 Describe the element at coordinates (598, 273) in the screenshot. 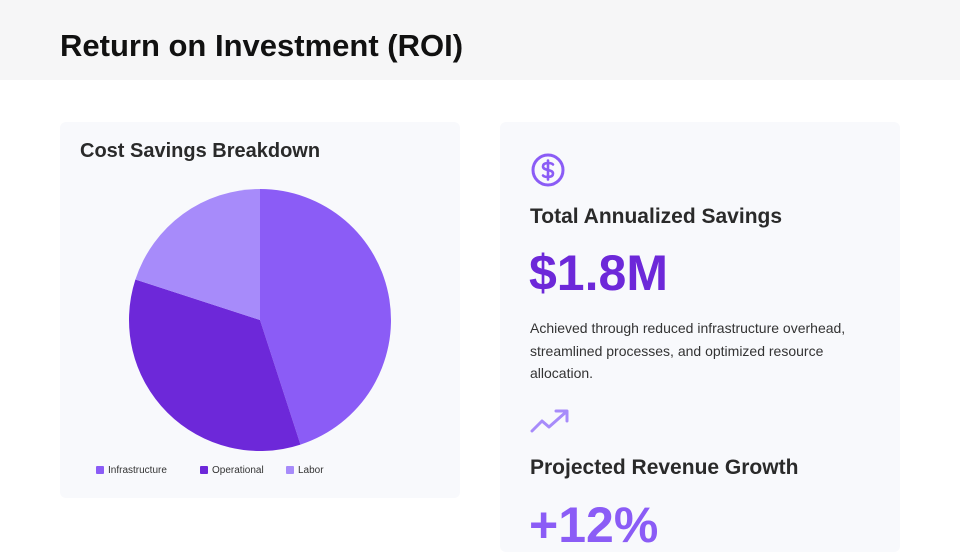

I see `savings-value: $1.8M` at that location.